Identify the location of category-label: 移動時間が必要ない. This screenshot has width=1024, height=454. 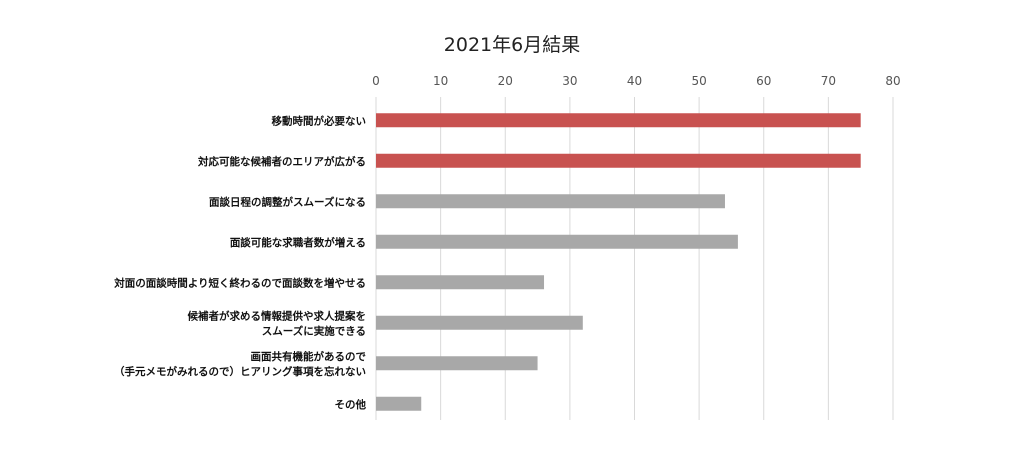
(319, 120).